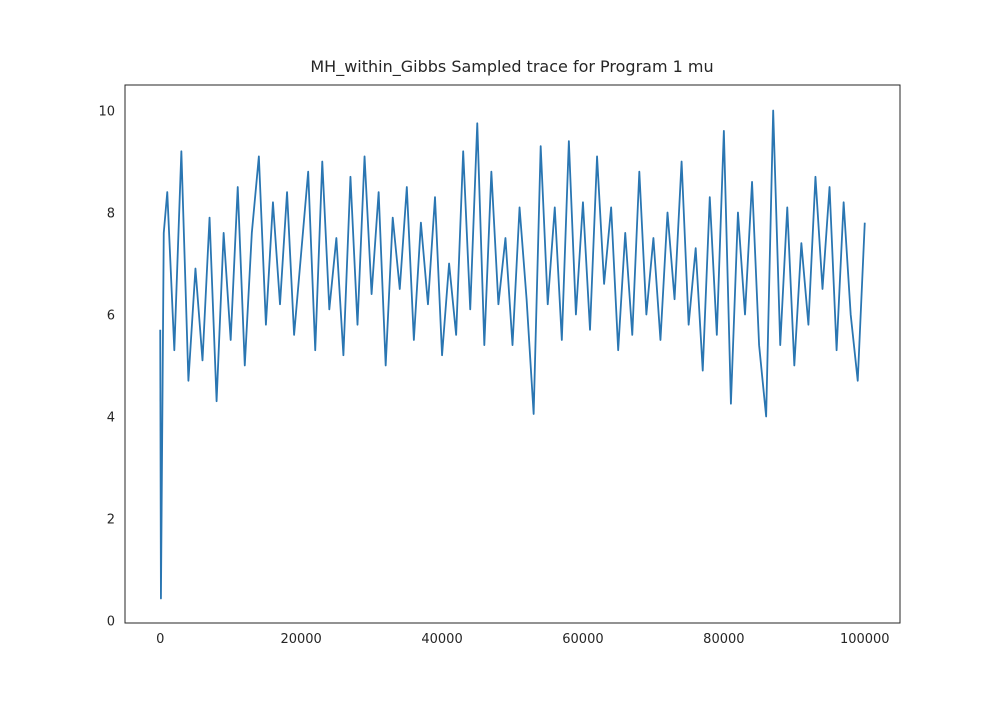 This screenshot has width=1000, height=704. I want to click on x-tick-label: 60000, so click(582, 639).